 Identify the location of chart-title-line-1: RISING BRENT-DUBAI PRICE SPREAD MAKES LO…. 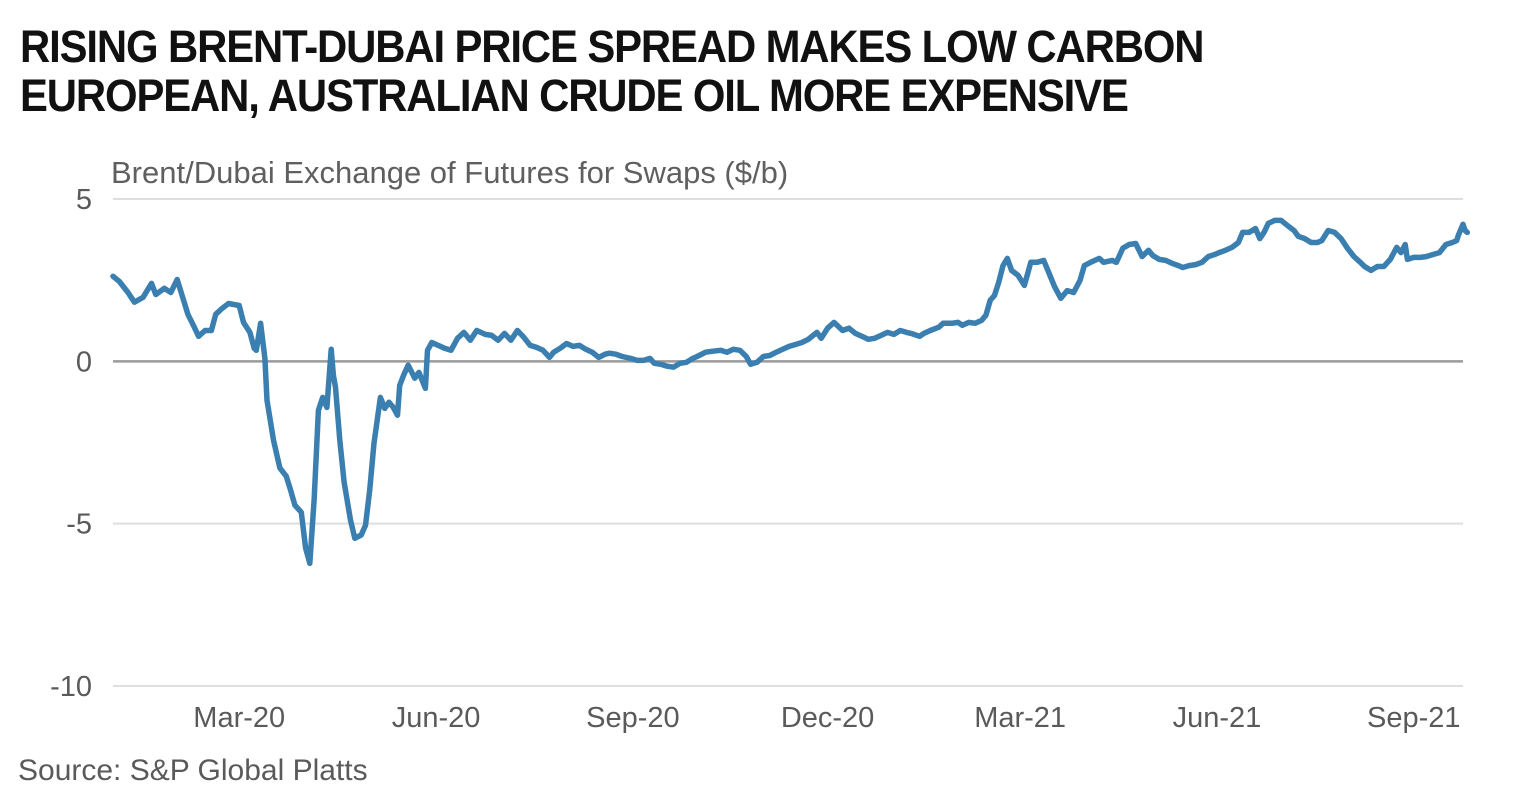
(612, 46).